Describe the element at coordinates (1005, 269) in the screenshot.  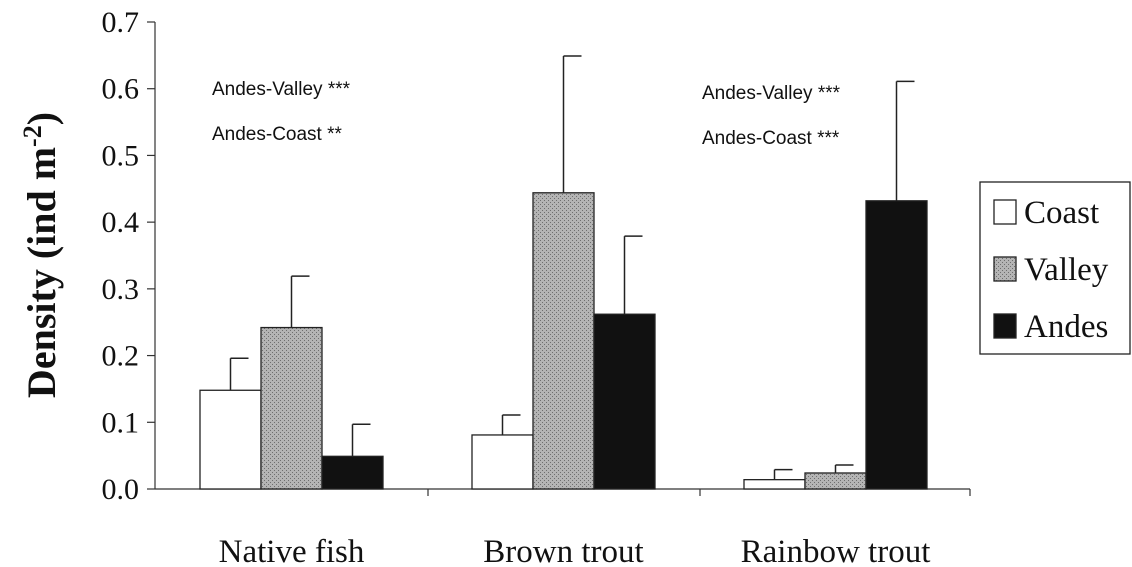
I see `legend-swatch-valley` at that location.